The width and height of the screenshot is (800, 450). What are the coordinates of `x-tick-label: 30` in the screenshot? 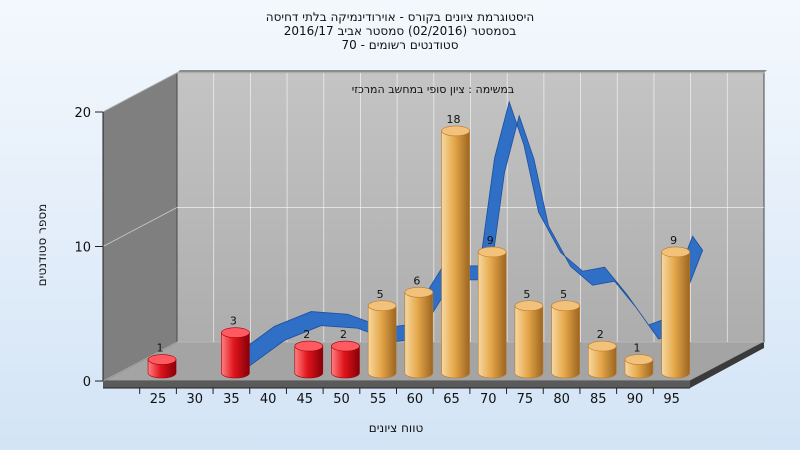 It's located at (194, 399).